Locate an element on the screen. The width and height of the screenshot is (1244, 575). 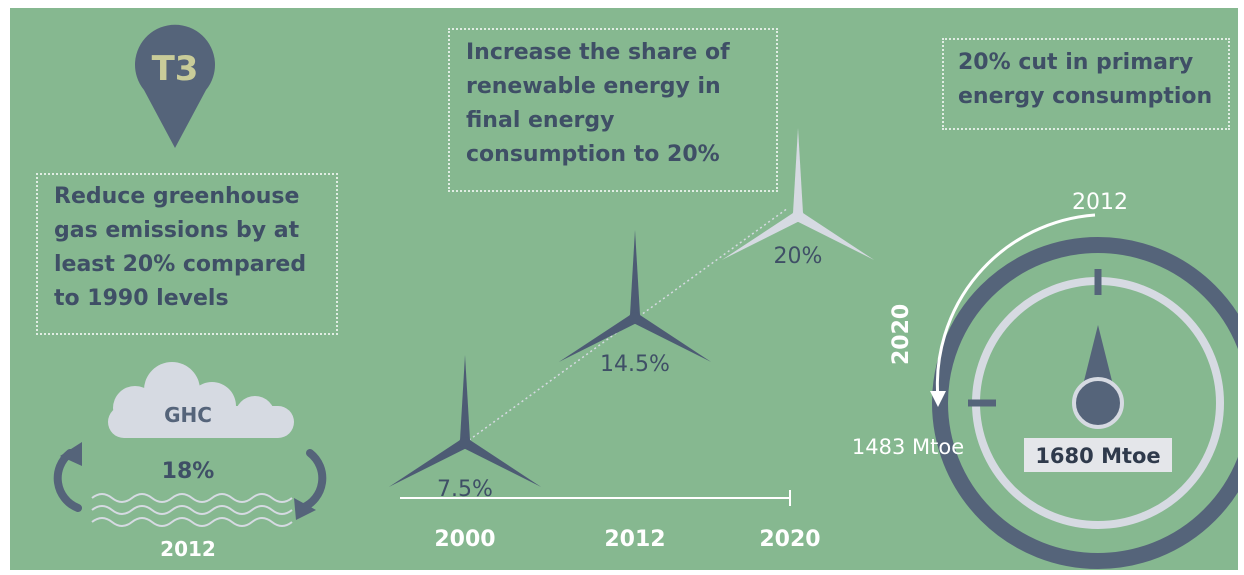
cloud-icon is located at coordinates (201, 400).